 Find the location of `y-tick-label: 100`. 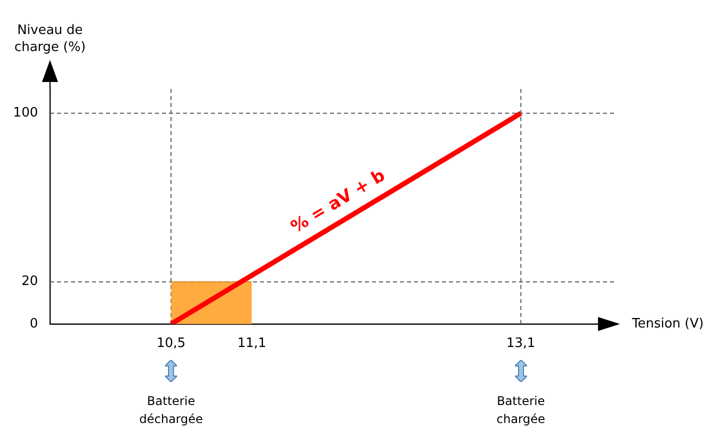

y-tick-label: 100 is located at coordinates (25, 113).